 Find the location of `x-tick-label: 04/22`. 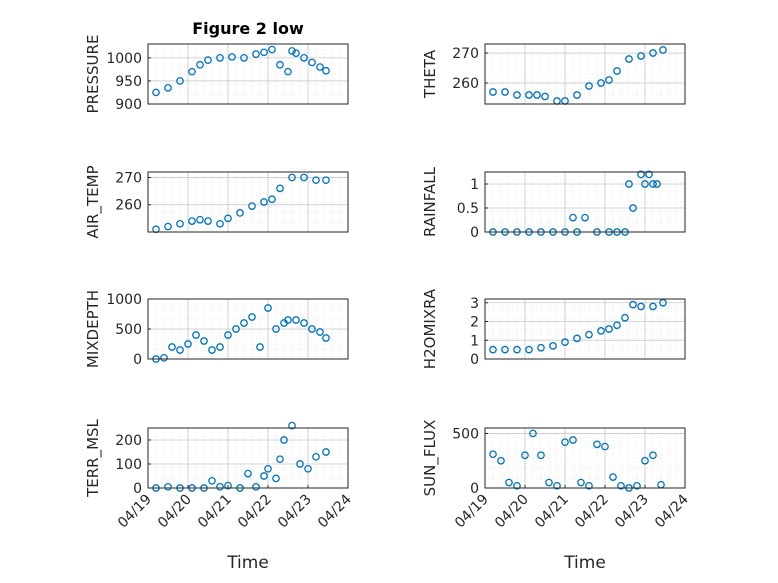

x-tick-label: 04/22 is located at coordinates (592, 512).